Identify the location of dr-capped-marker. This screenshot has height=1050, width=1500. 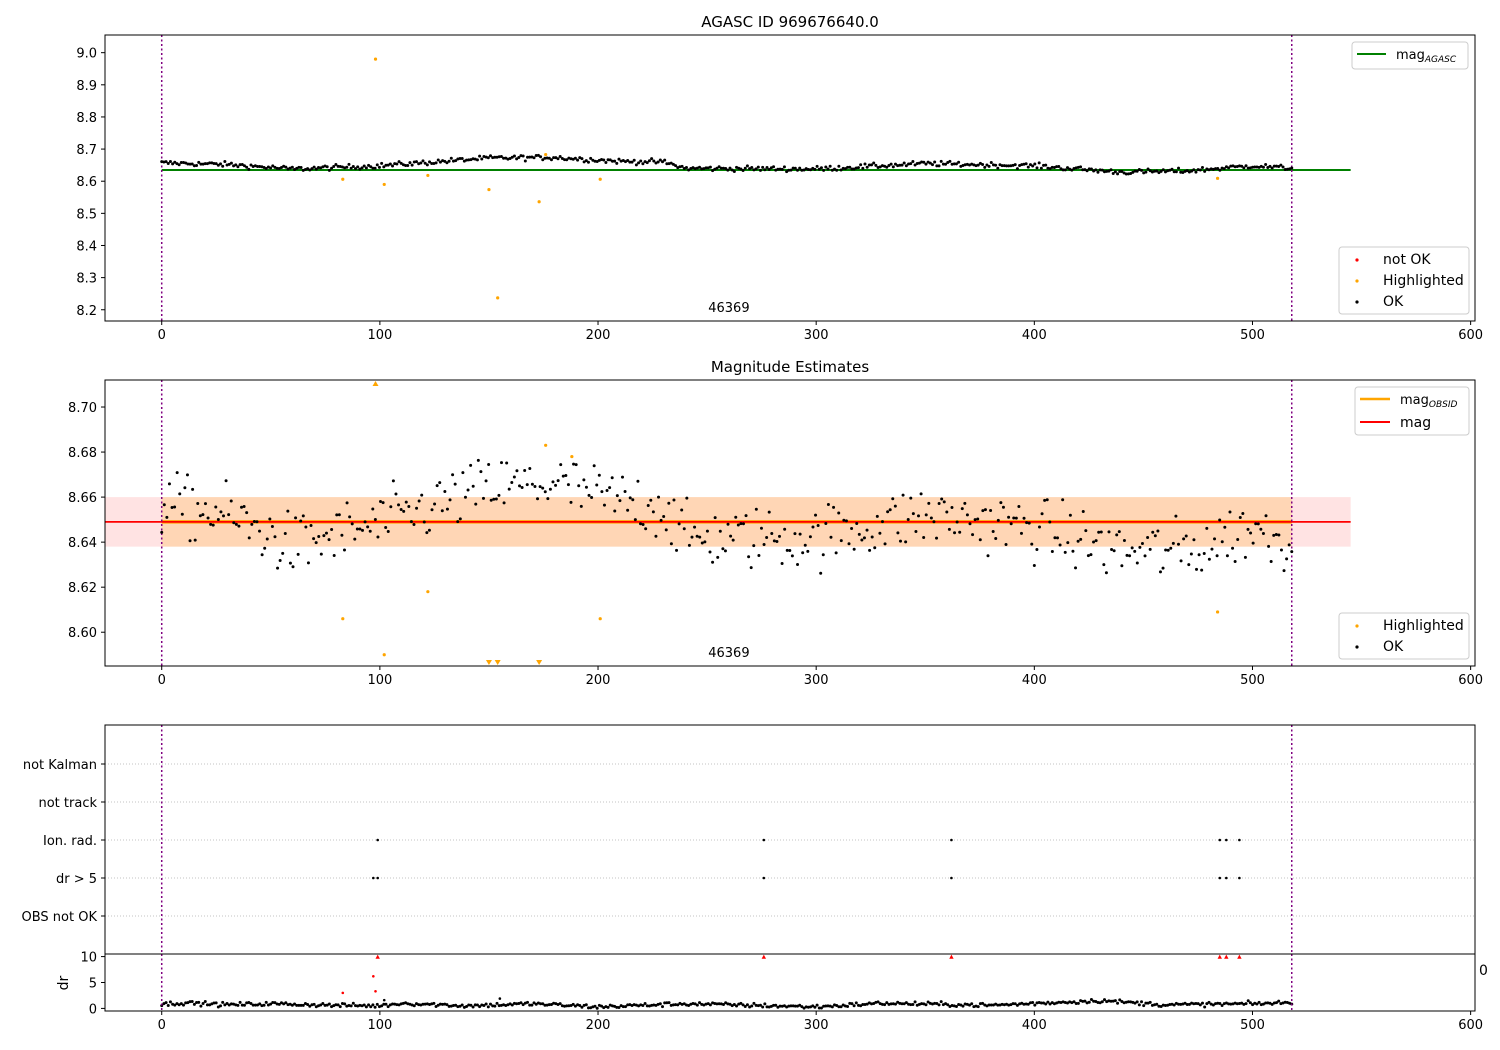
(1239, 956).